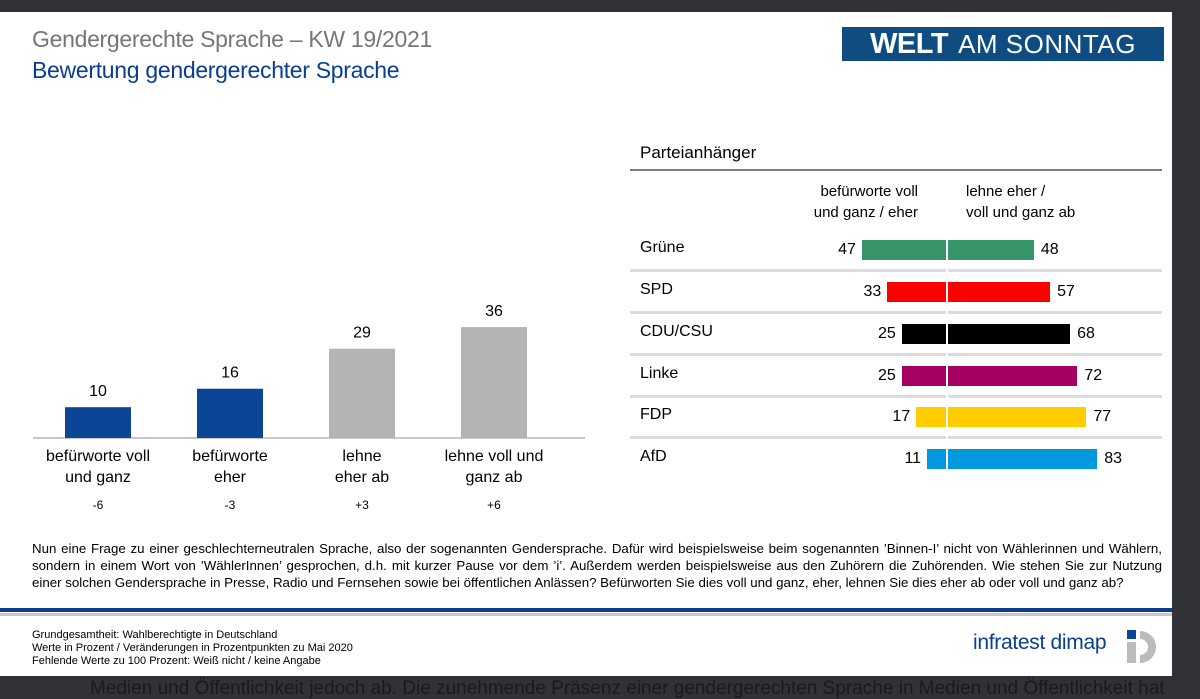 This screenshot has height=699, width=1200. What do you see at coordinates (662, 247) in the screenshot?
I see `party-label: Grüne` at bounding box center [662, 247].